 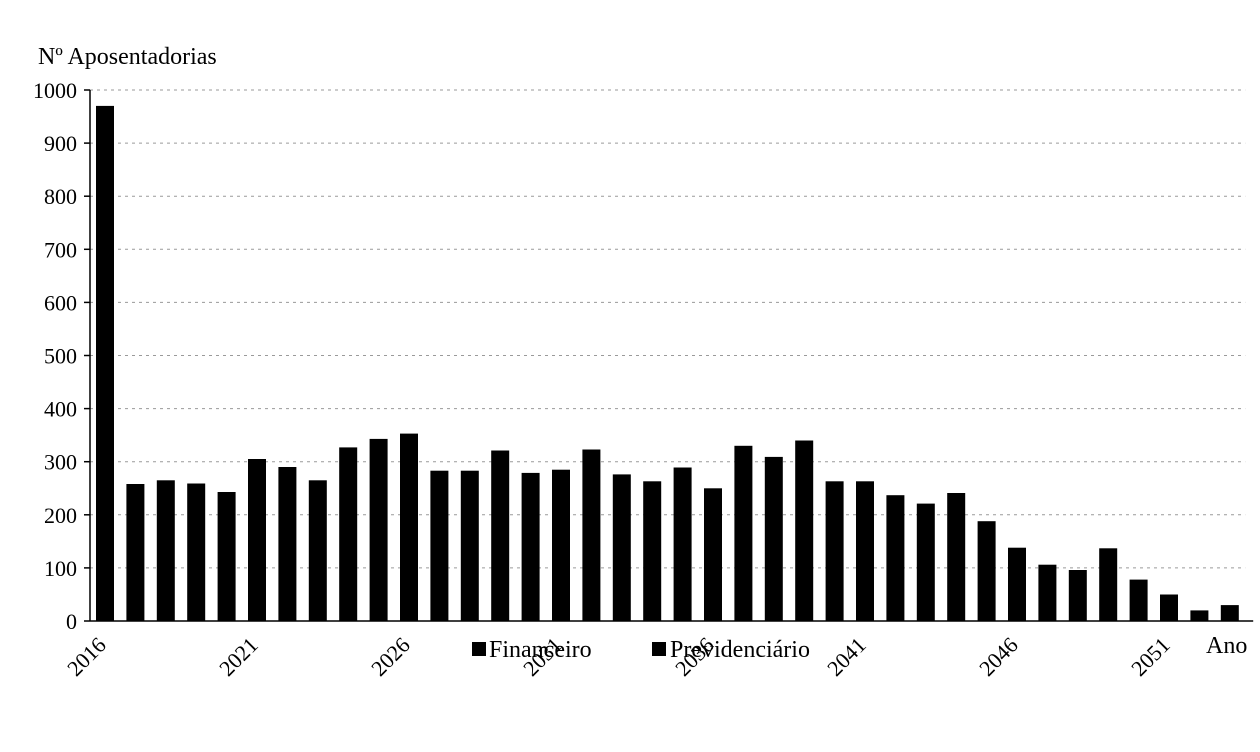 I want to click on bar-2042, so click(x=895, y=558).